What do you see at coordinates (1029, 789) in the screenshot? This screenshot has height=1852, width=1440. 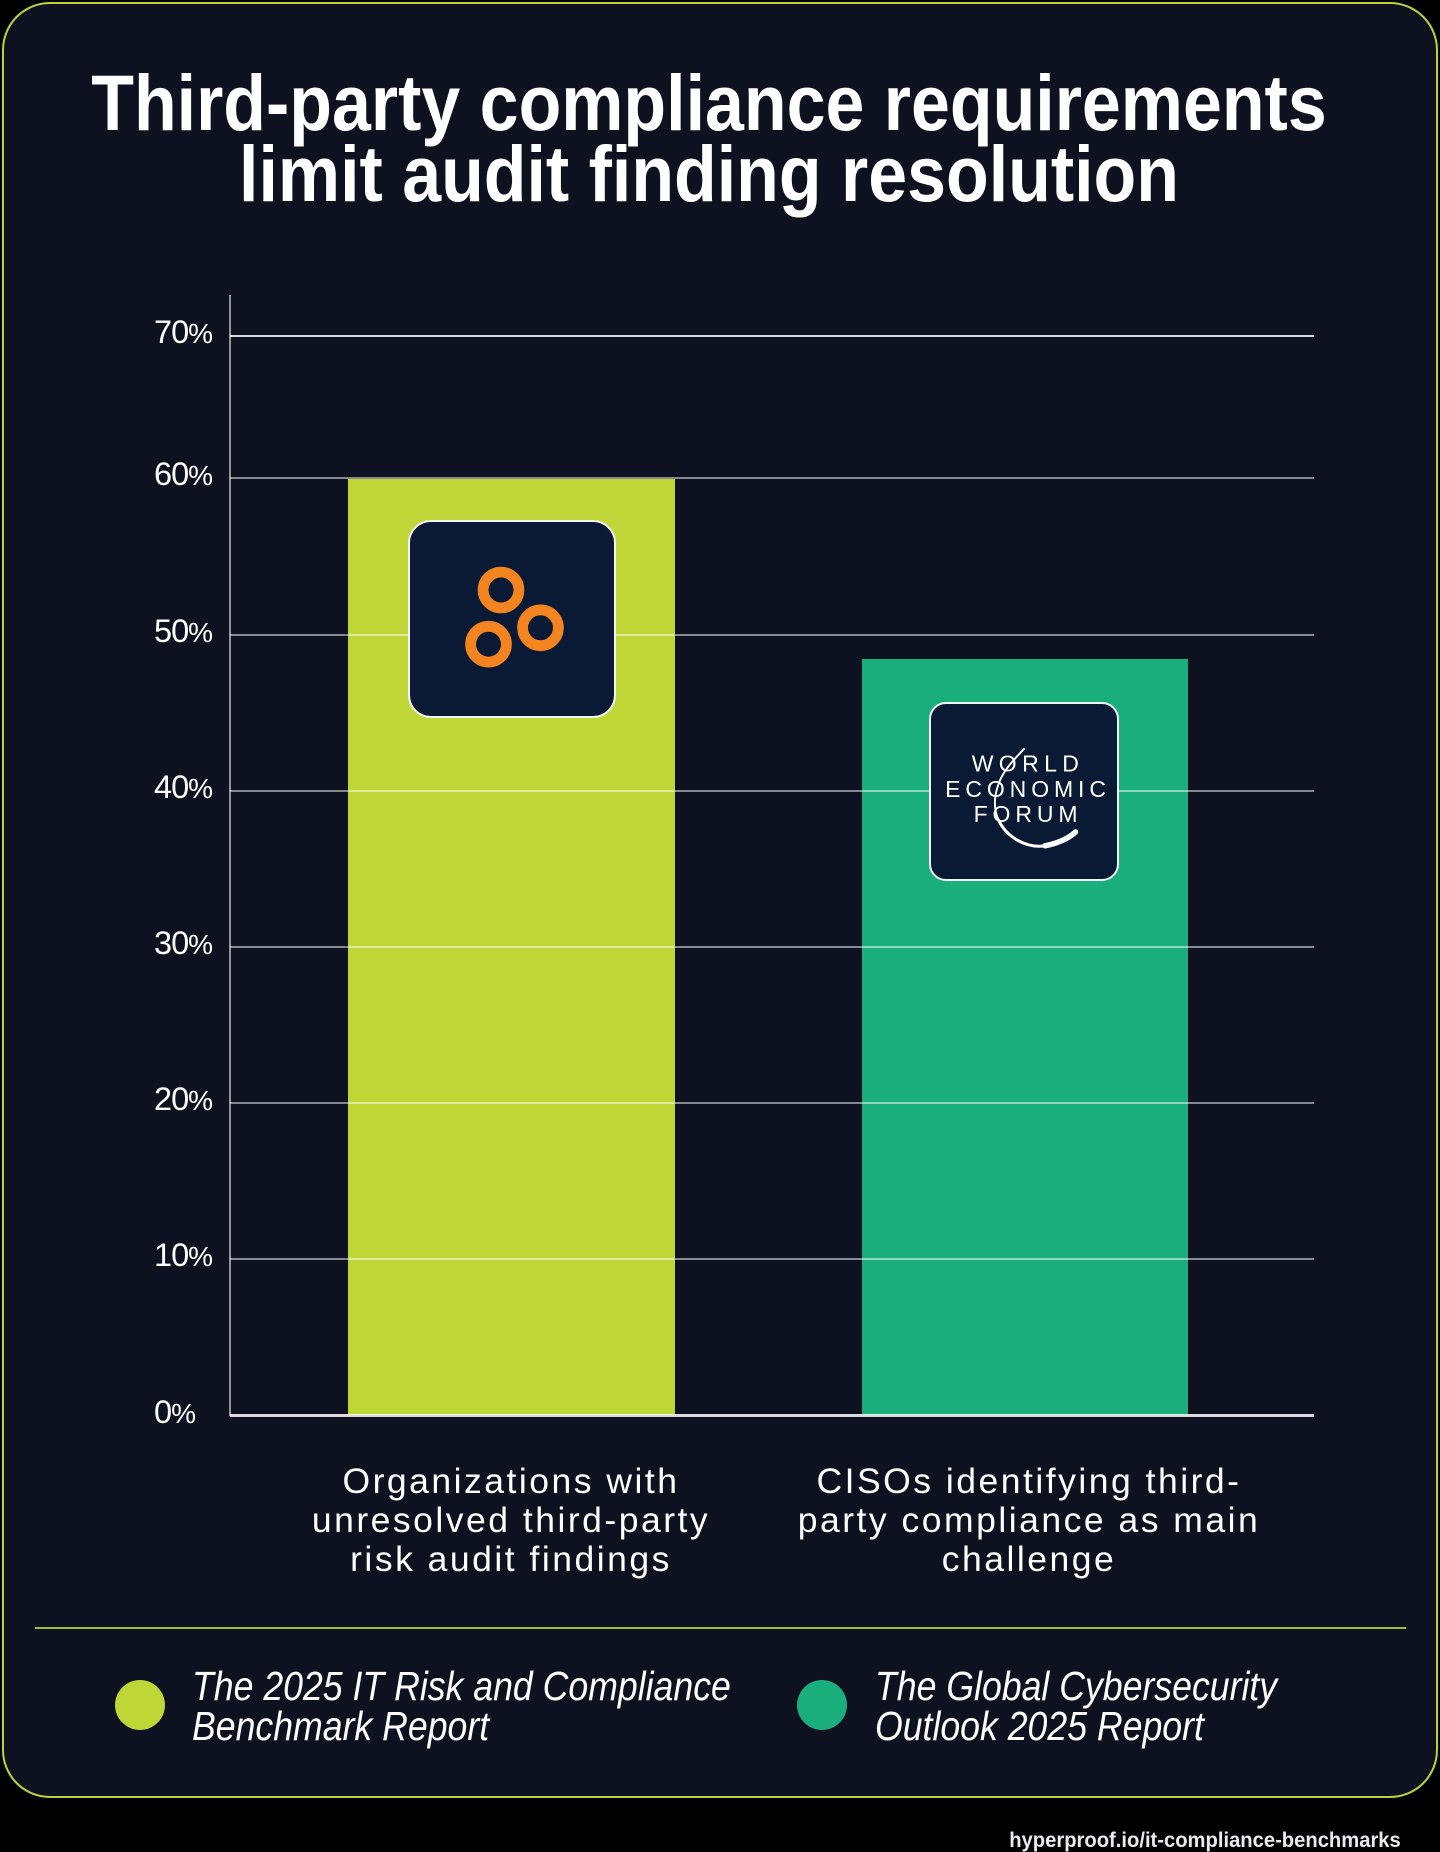 I see `svg-text: ECONOMIC` at bounding box center [1029, 789].